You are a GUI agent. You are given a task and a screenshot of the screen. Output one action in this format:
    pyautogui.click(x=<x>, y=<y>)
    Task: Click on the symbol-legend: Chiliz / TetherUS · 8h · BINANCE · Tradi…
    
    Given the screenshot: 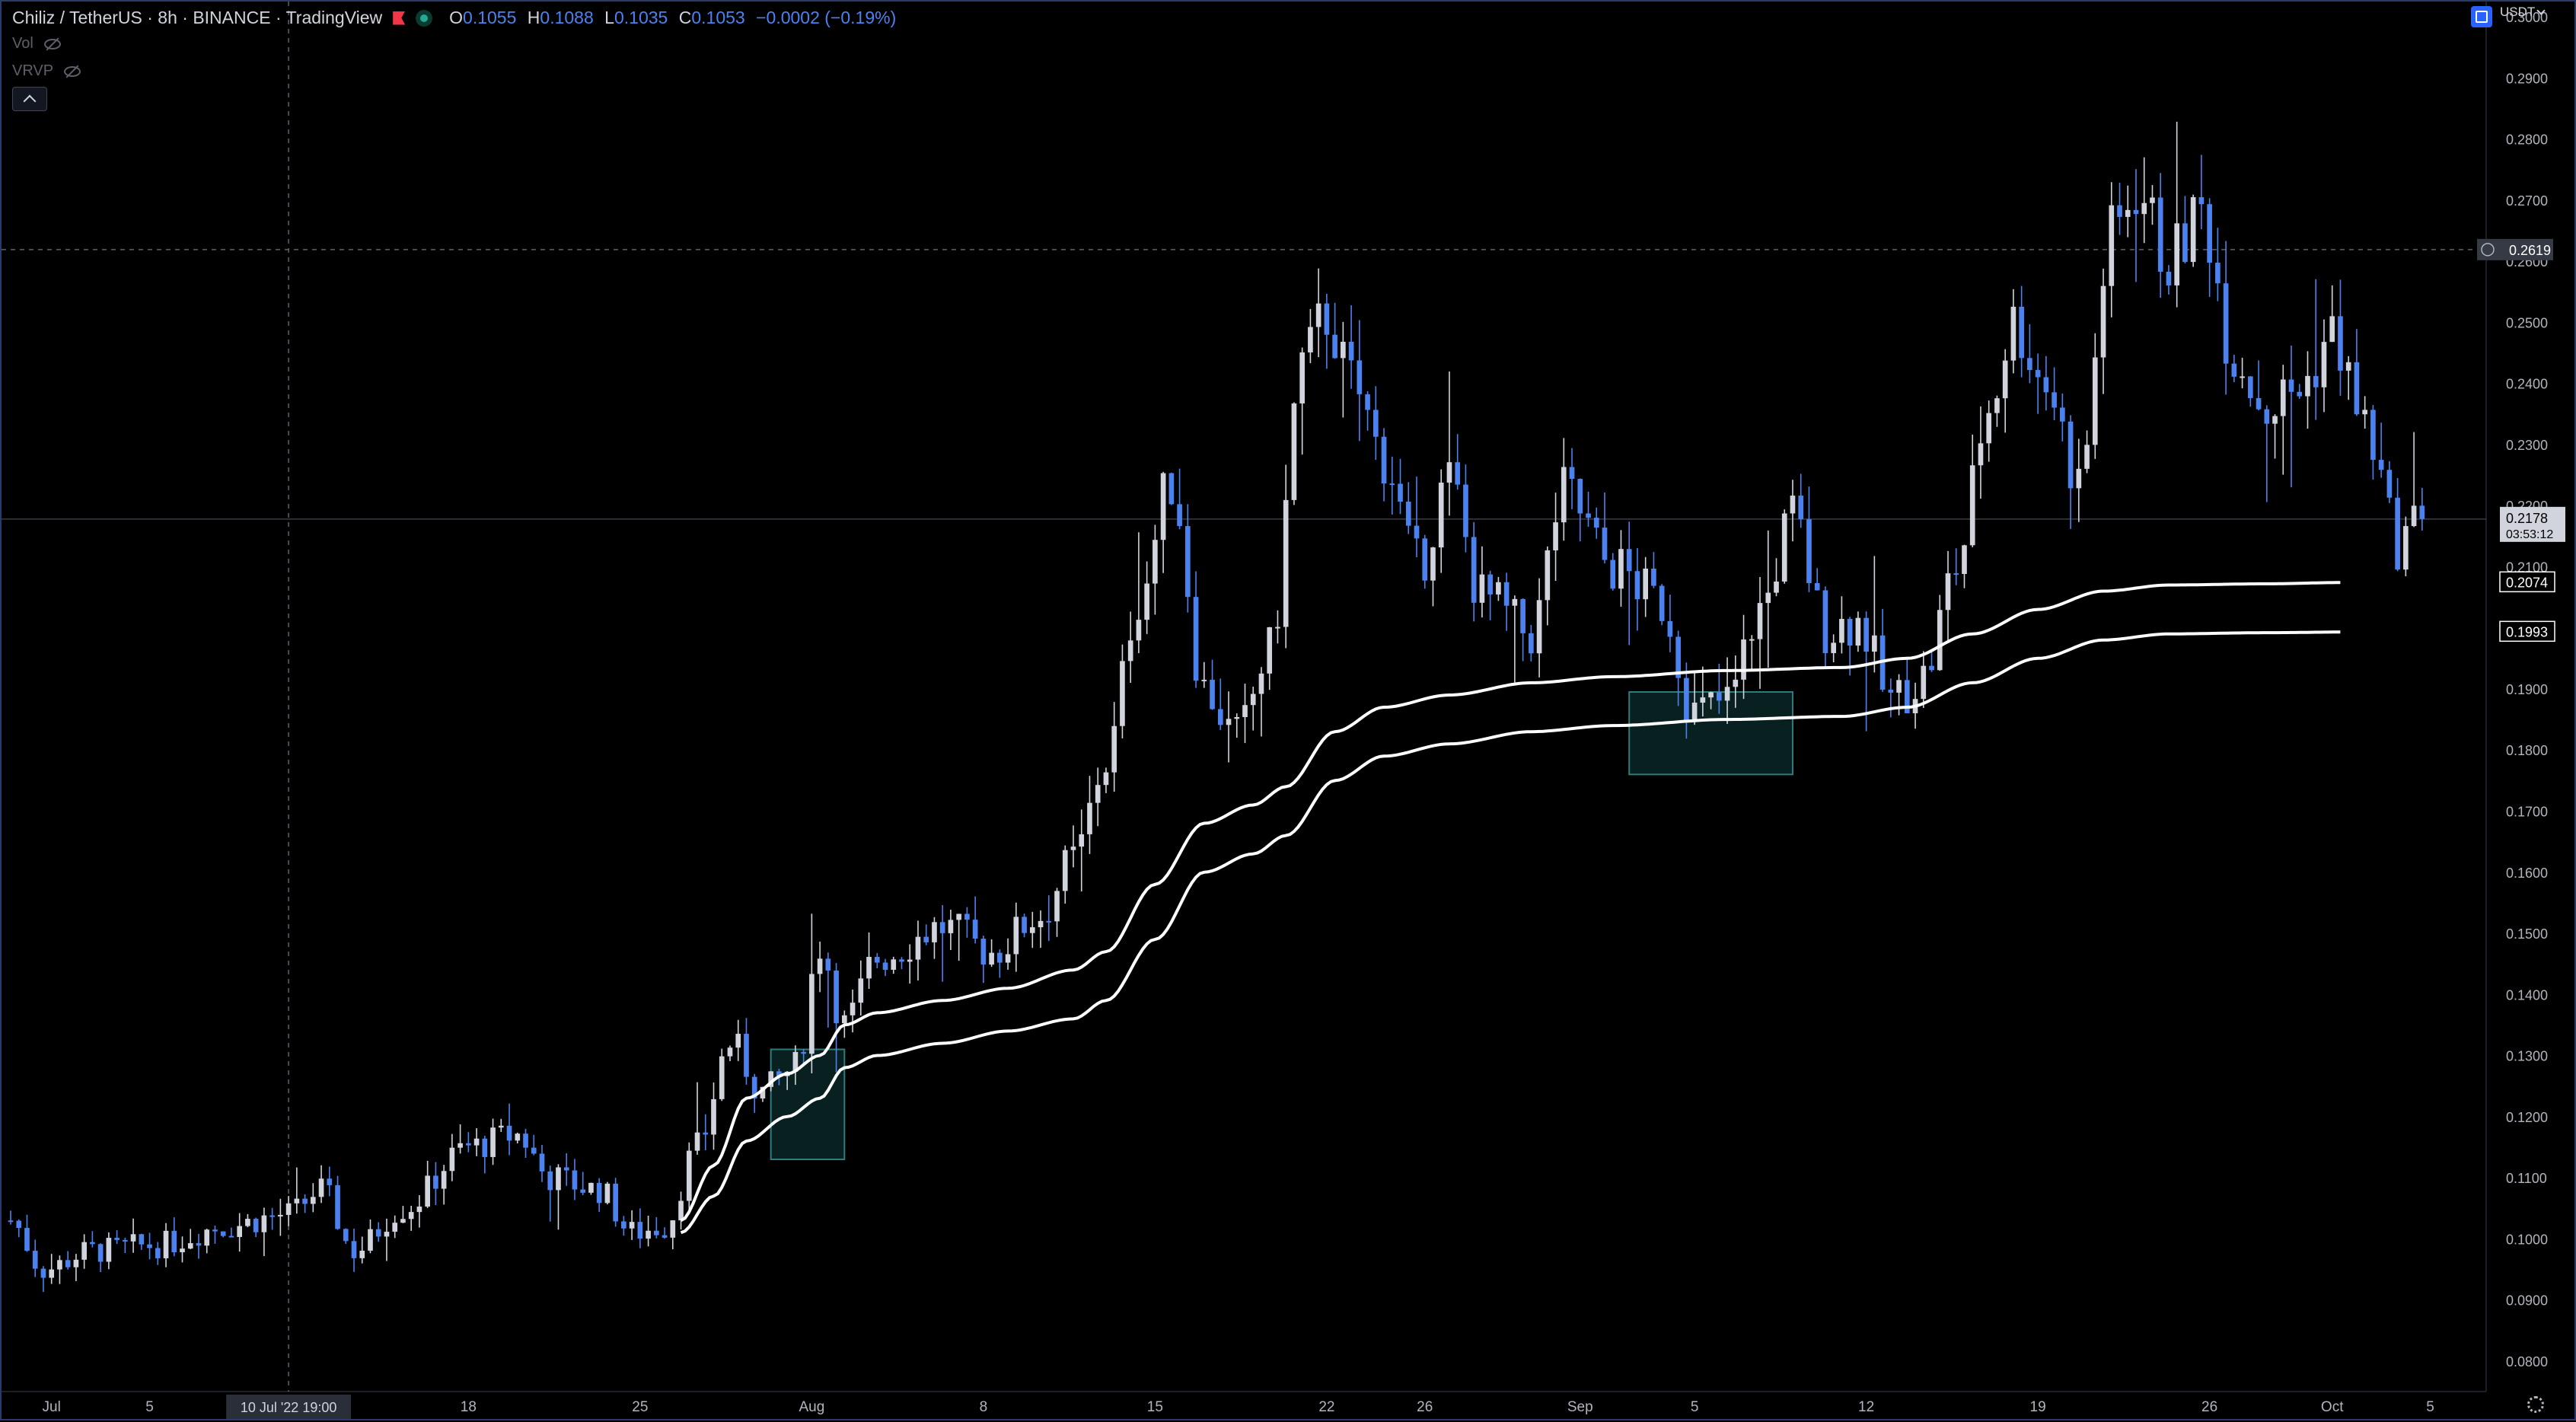 What is the action you would take?
    pyautogui.click(x=454, y=18)
    